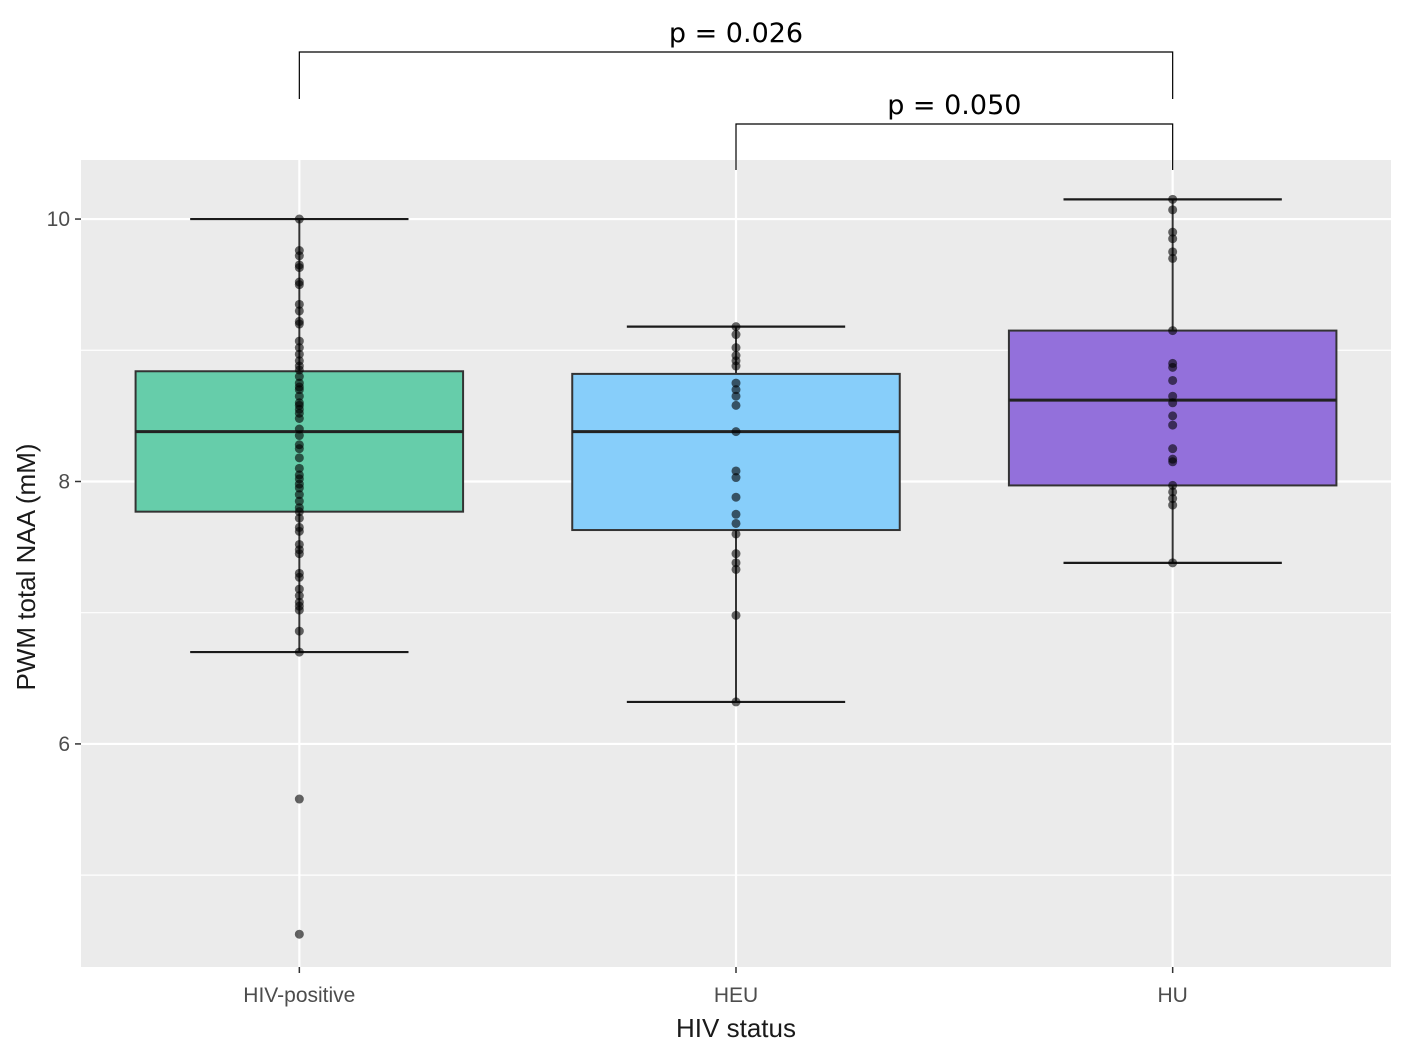 The image size is (1405, 1057). I want to click on comparison-bracket: p = 0.026, so click(736, 58).